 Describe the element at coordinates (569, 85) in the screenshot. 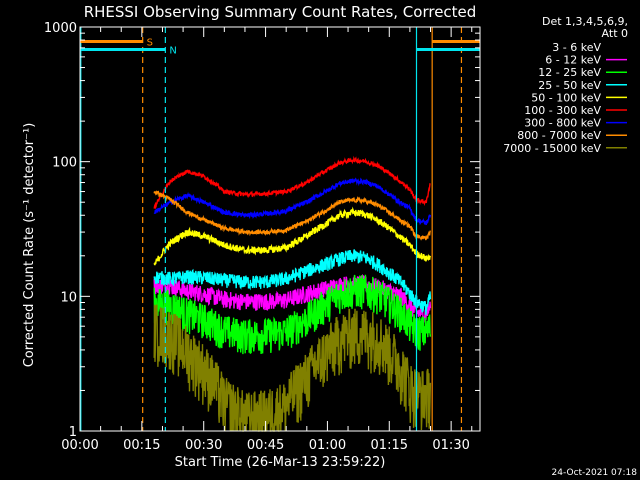

I see `legend-label-4: 25 - 50 keV` at that location.